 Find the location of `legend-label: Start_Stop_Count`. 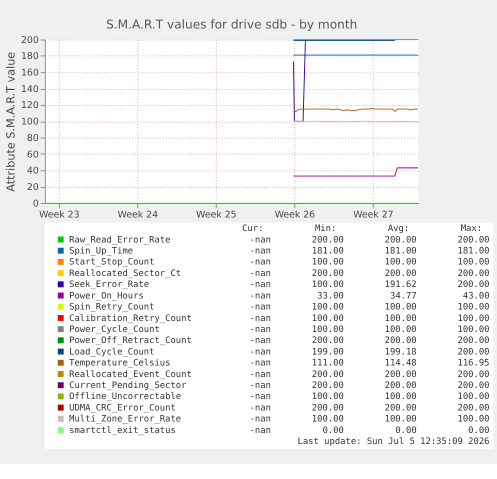

legend-label: Start_Stop_Count is located at coordinates (111, 263).